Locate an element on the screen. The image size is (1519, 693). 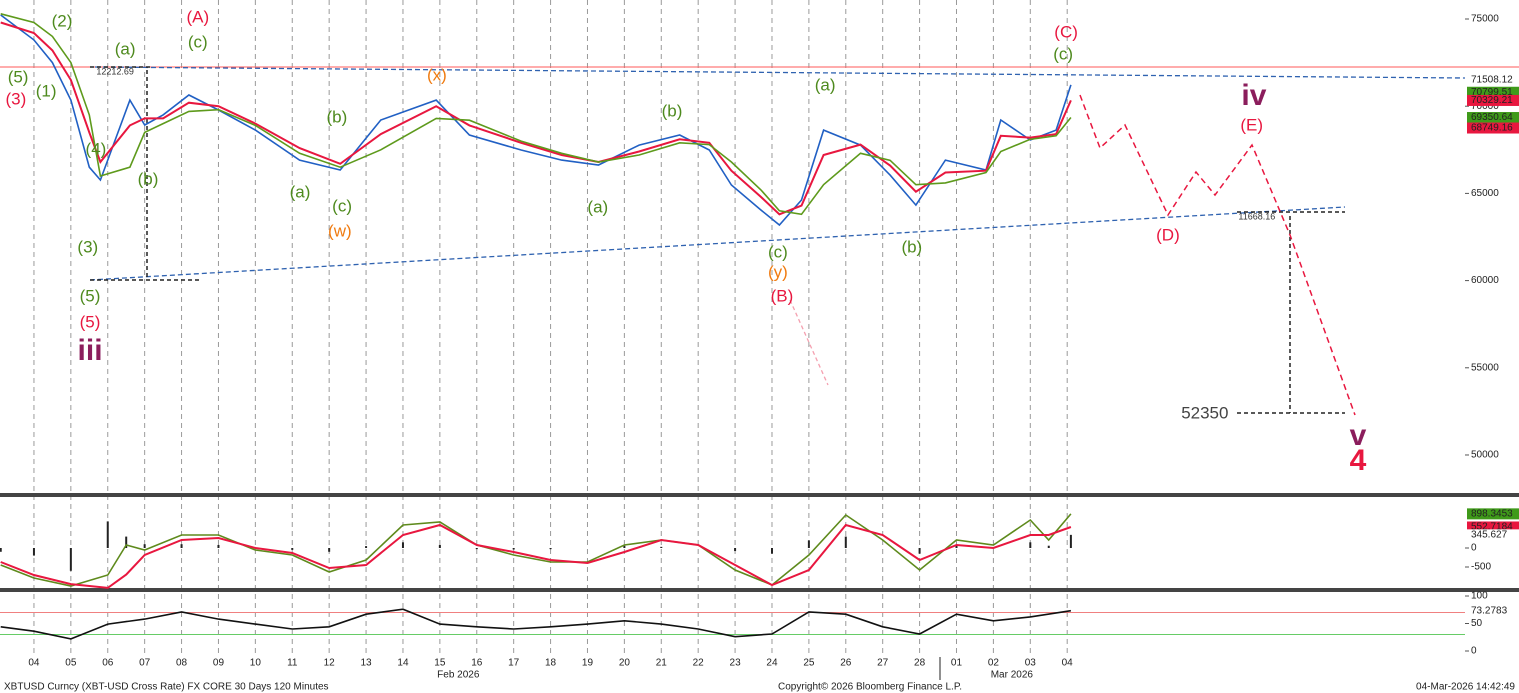
wave-label: (2) is located at coordinates (62, 20).